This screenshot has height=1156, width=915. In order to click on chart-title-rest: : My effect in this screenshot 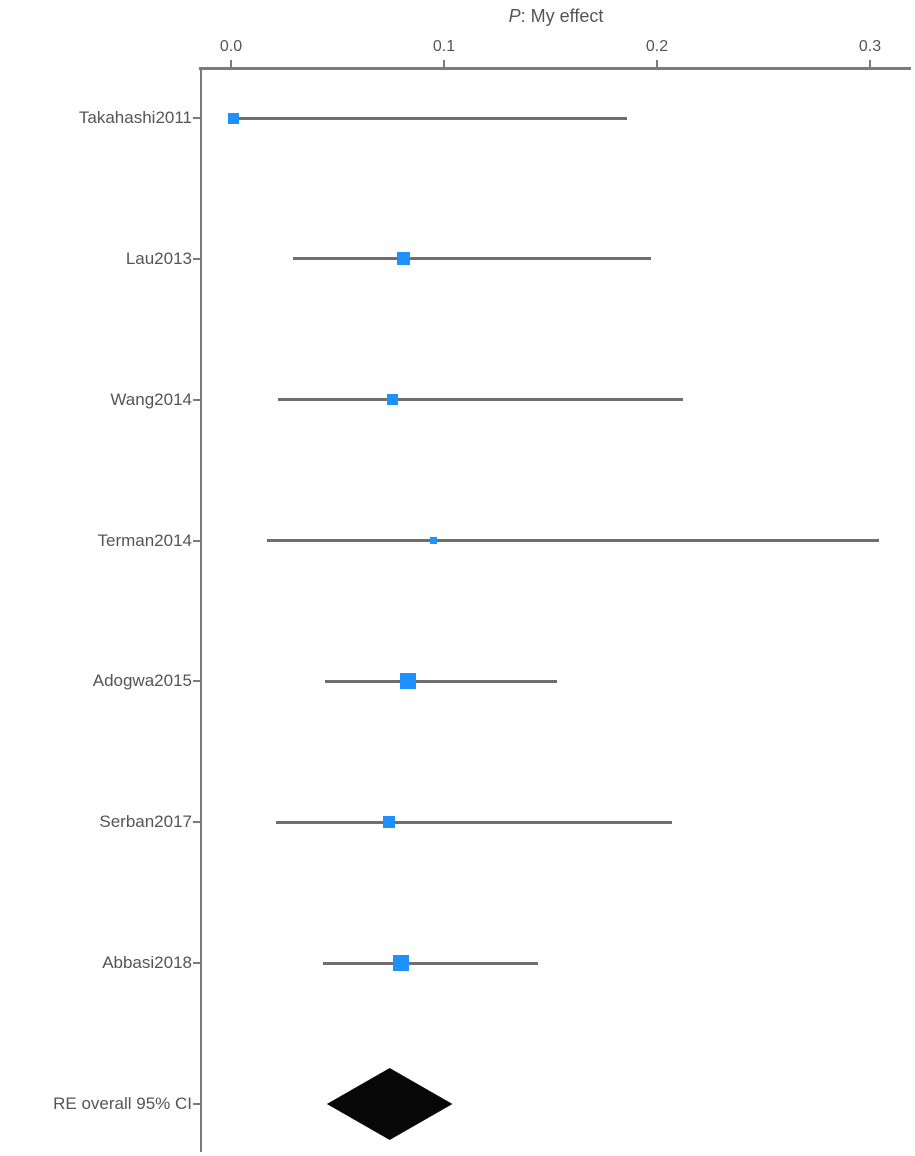, I will do `click(562, 16)`.